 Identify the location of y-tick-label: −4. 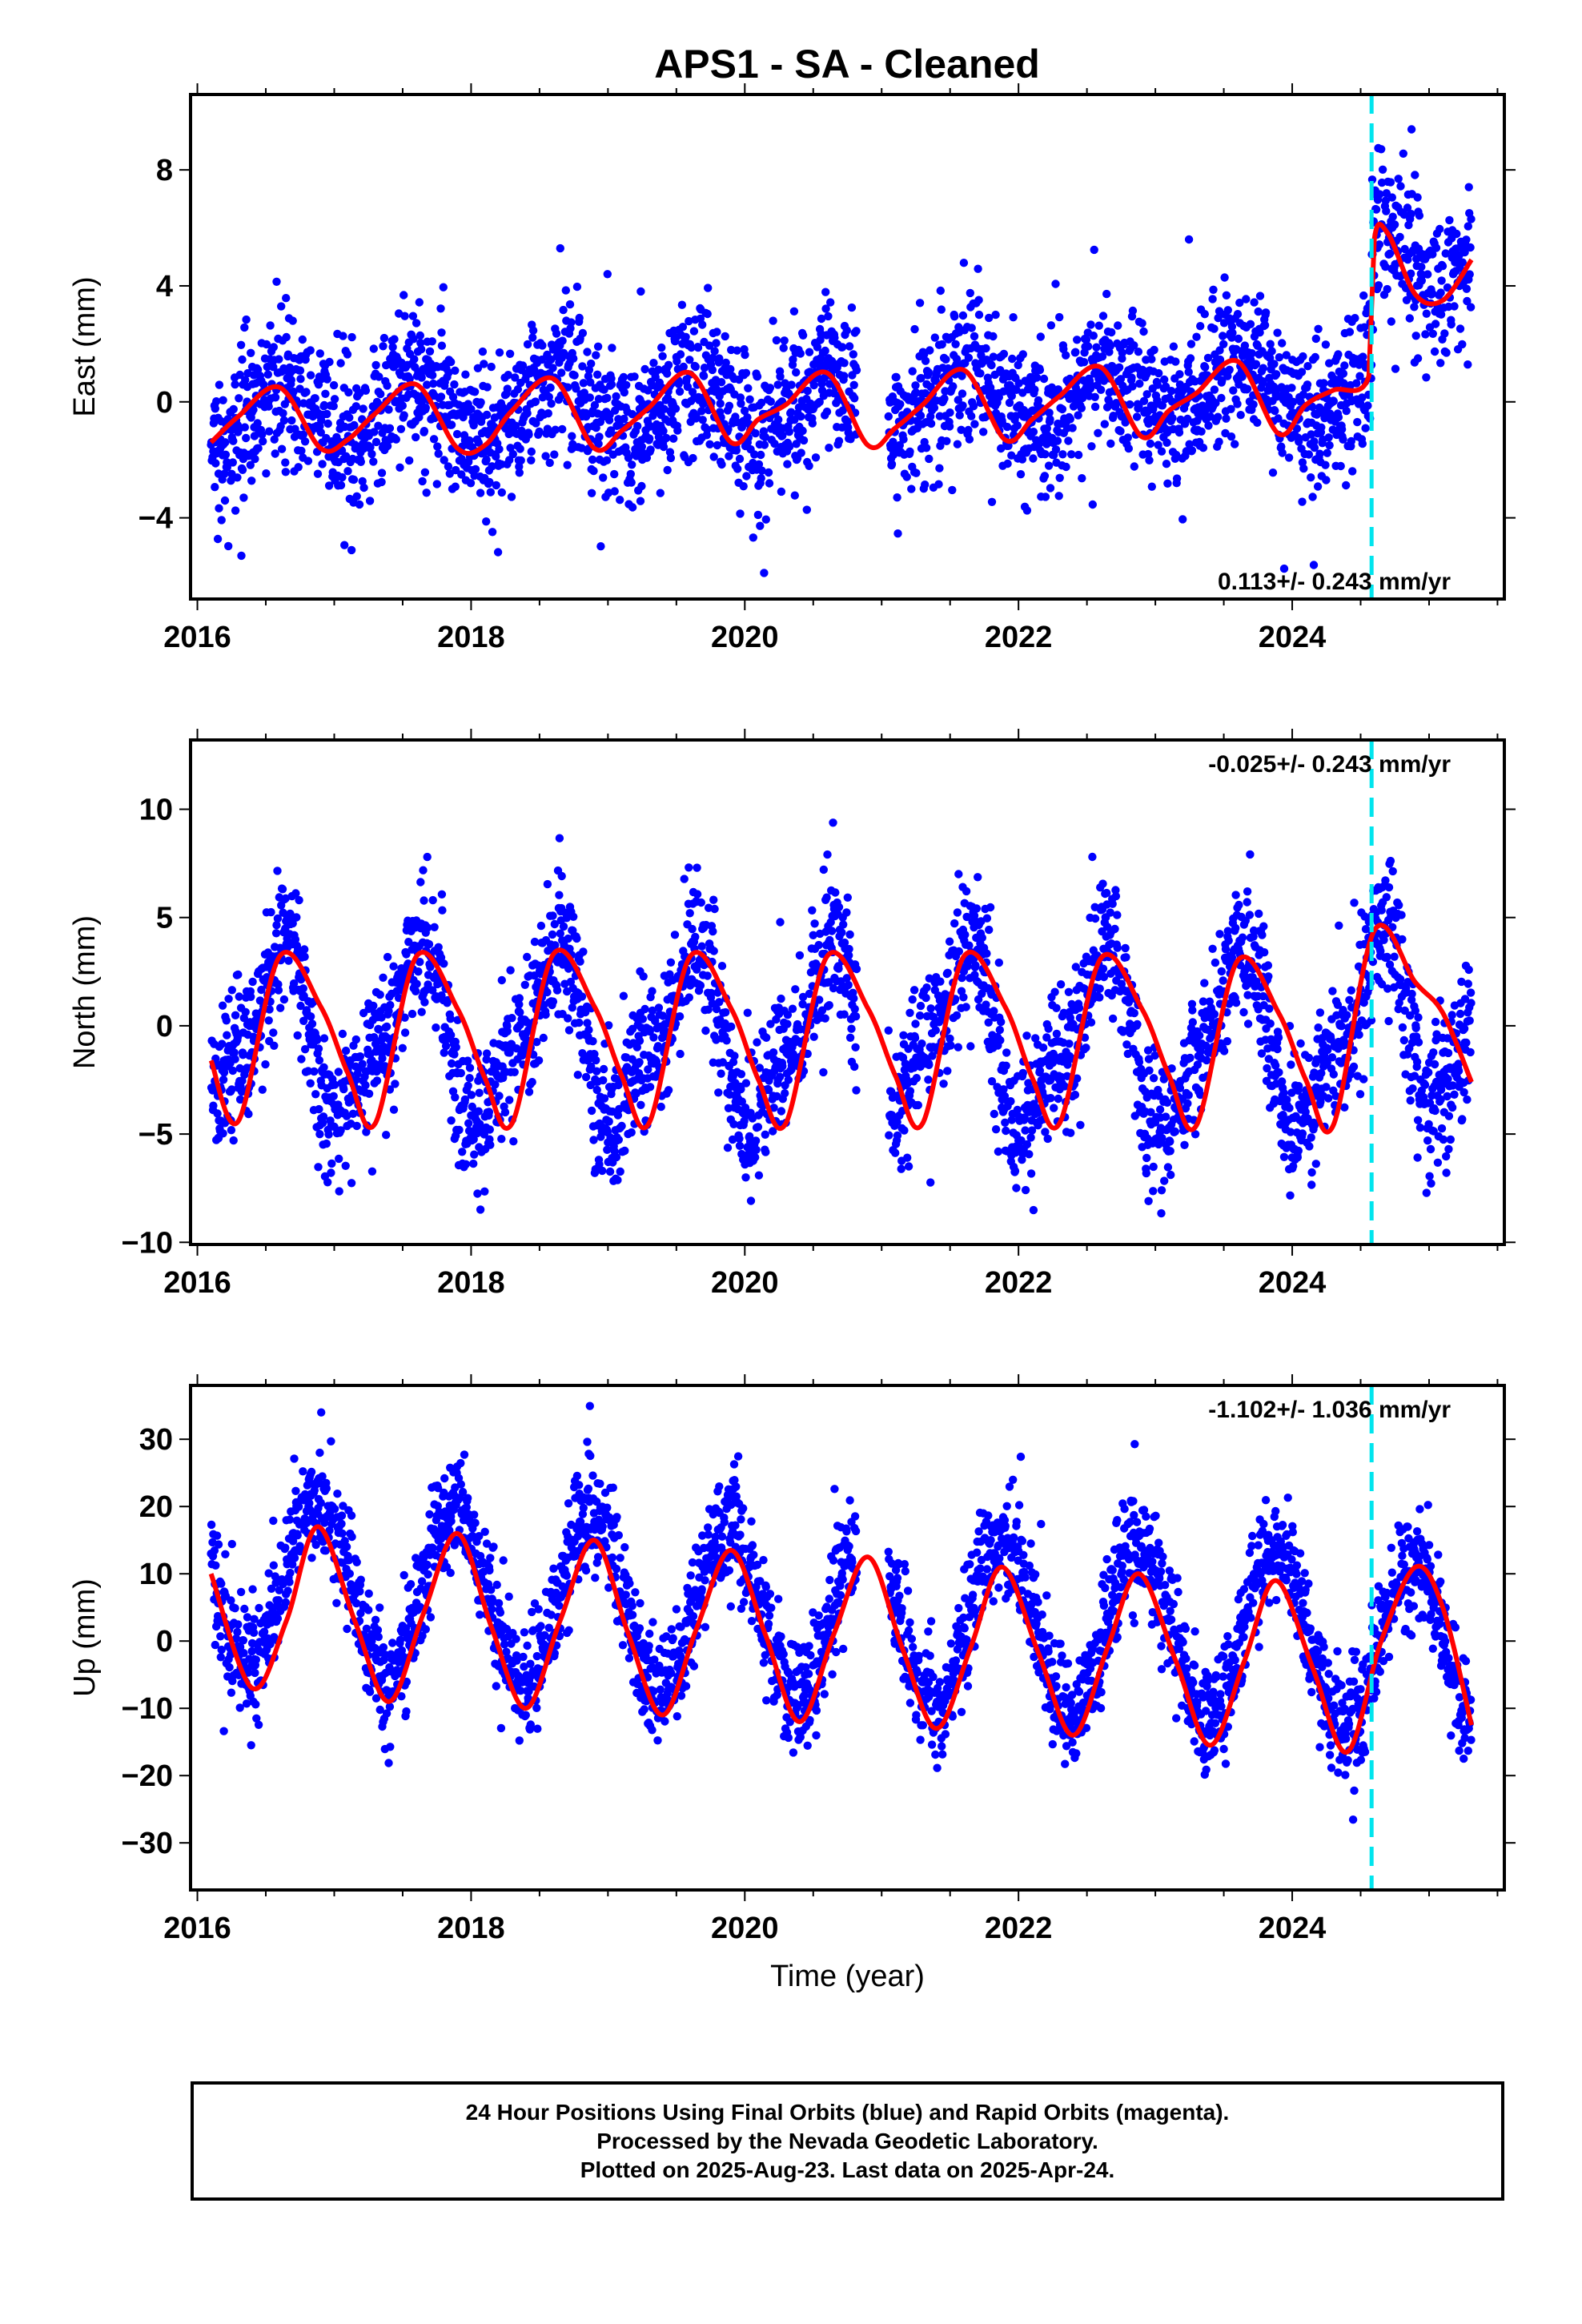
(156, 519).